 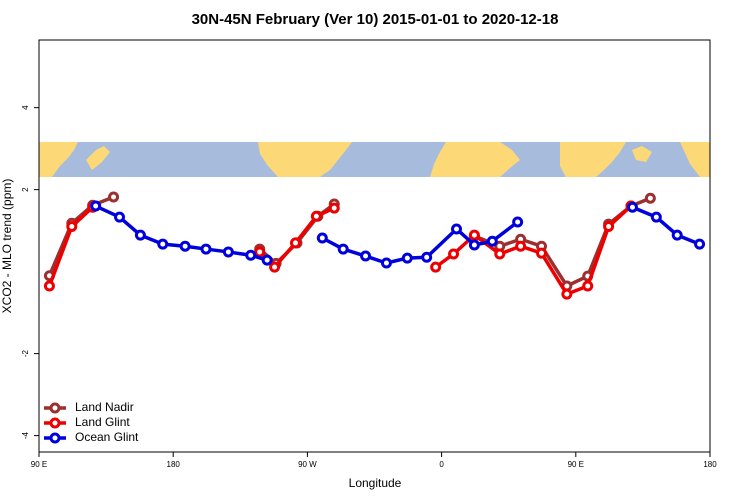 I want to click on legend-label: Land Nadir, so click(x=104, y=407).